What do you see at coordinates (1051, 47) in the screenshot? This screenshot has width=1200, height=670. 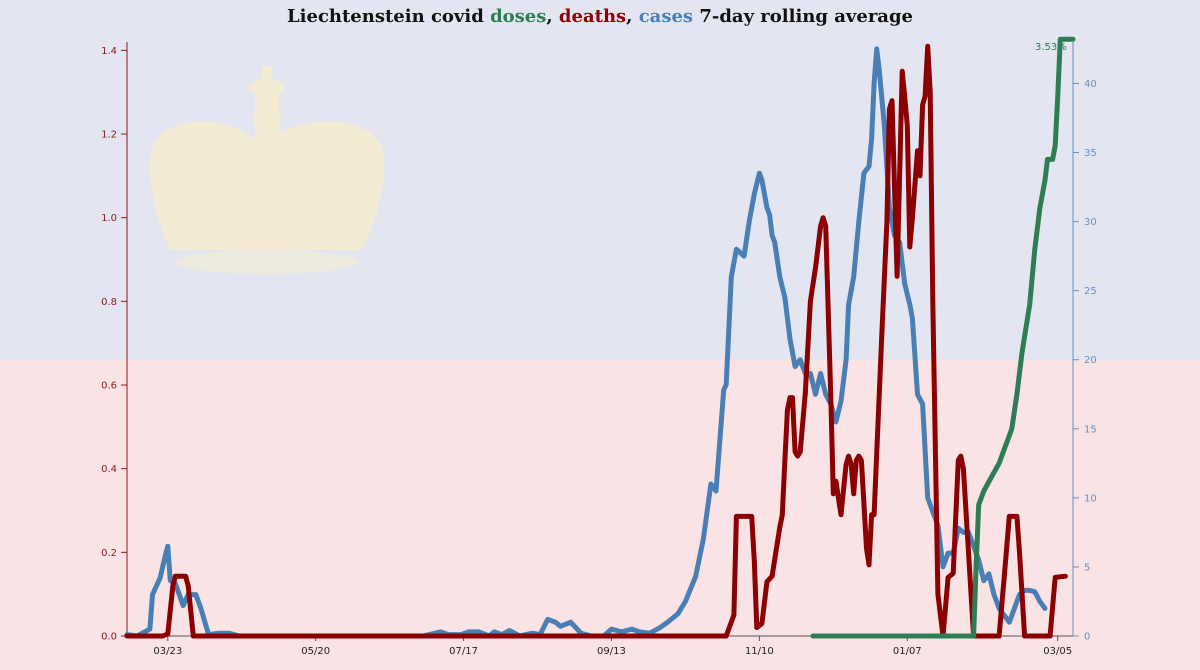 I see `doses-annotation: 3.53%` at bounding box center [1051, 47].